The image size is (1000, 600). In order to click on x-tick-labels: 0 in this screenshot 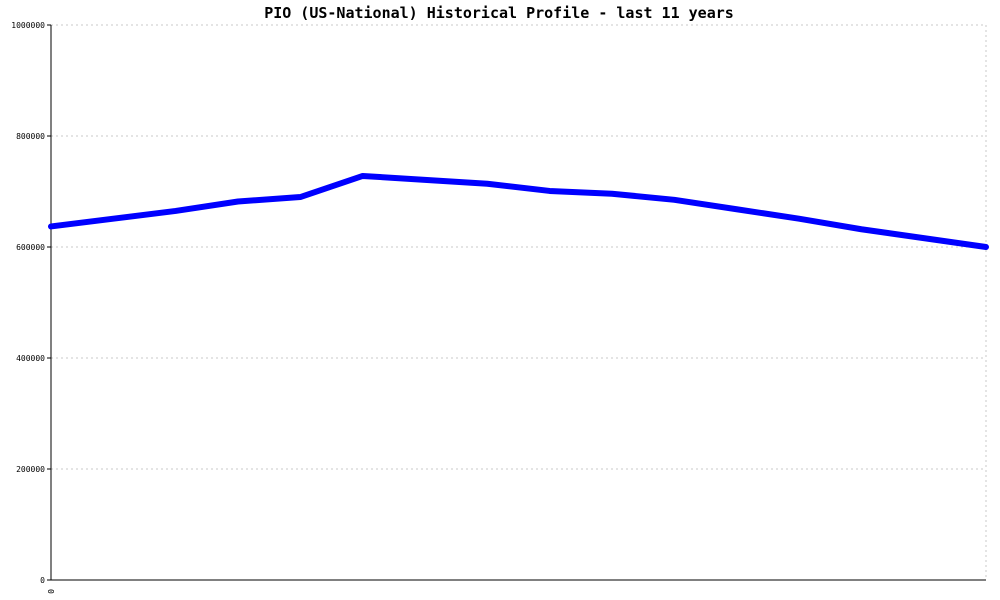, I will do `click(50, 591)`.